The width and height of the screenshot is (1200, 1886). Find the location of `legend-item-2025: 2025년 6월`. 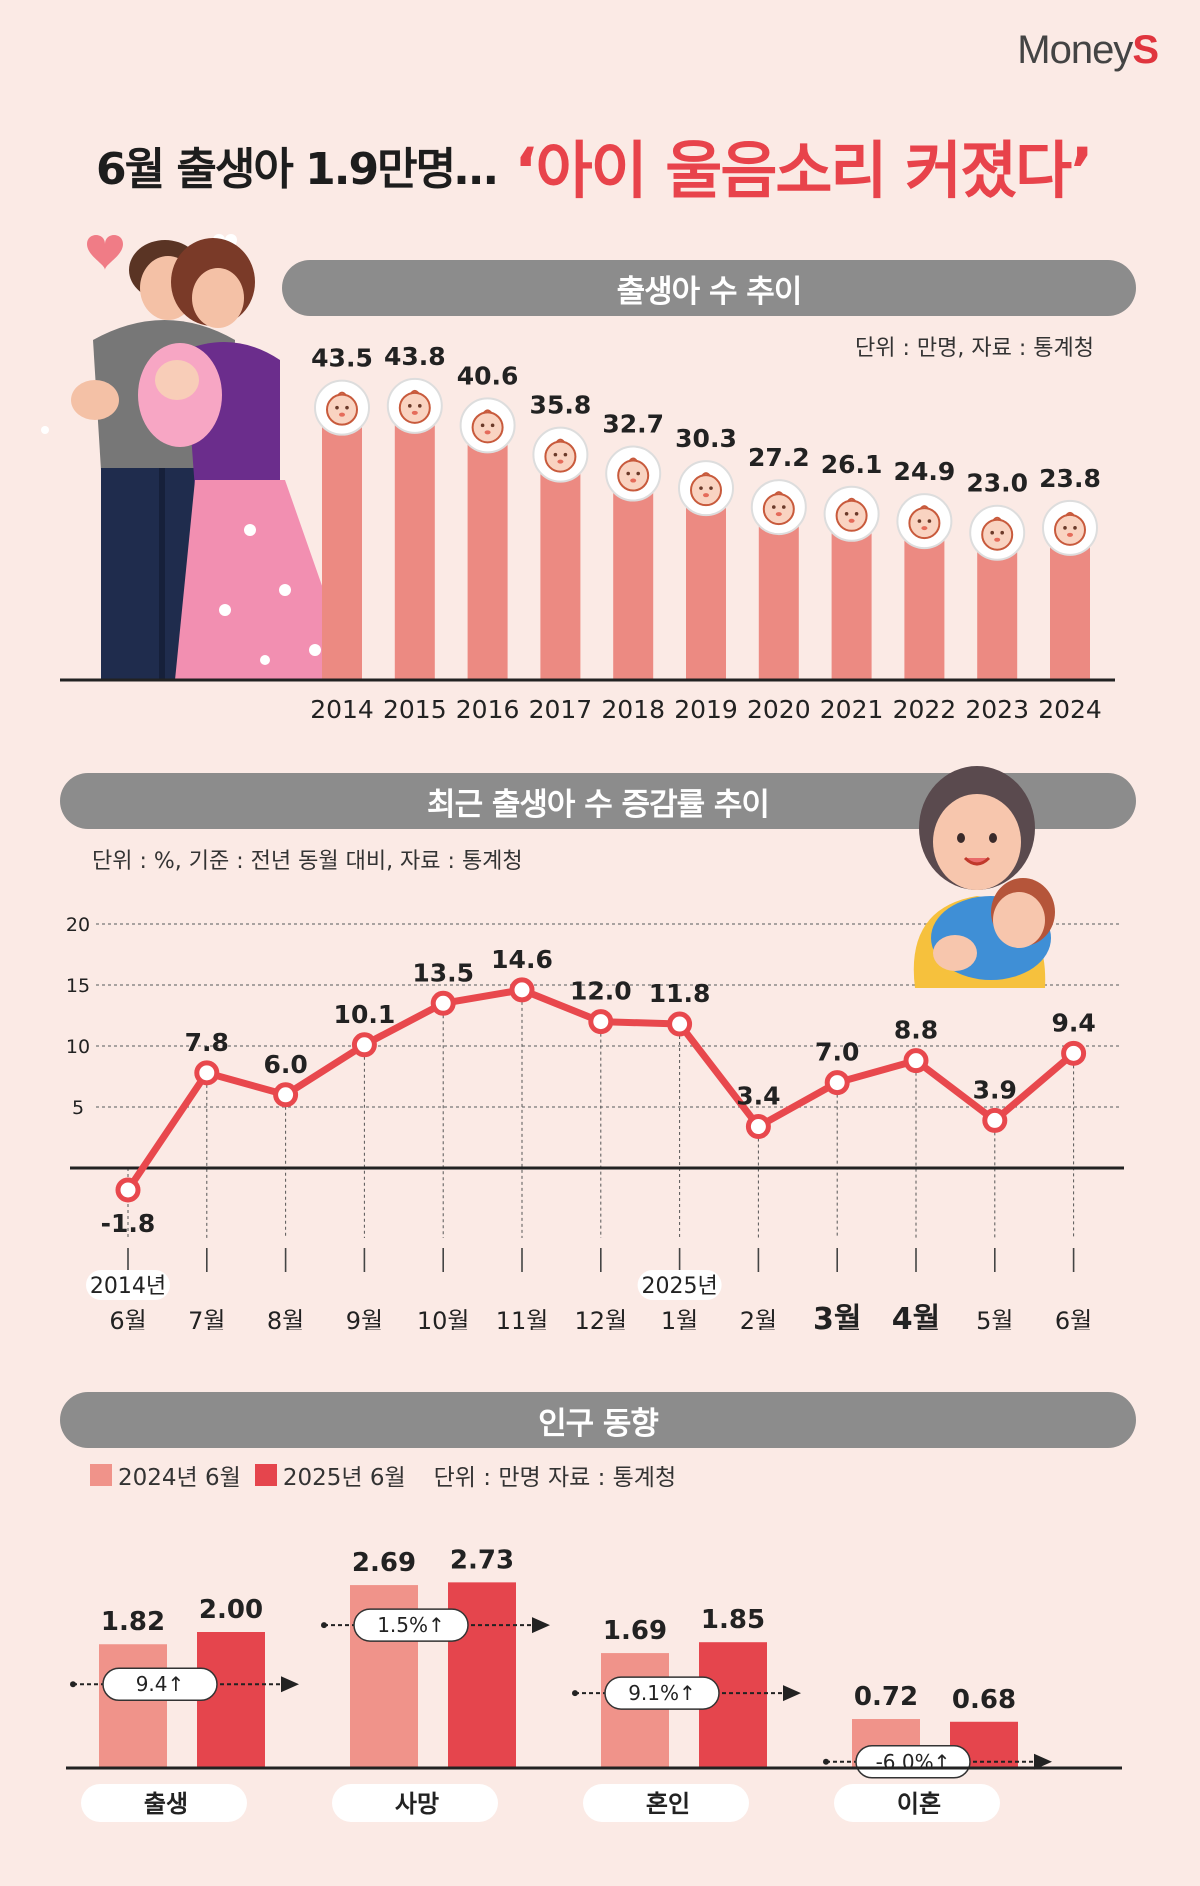

legend-item-2025: 2025년 6월 is located at coordinates (330, 1475).